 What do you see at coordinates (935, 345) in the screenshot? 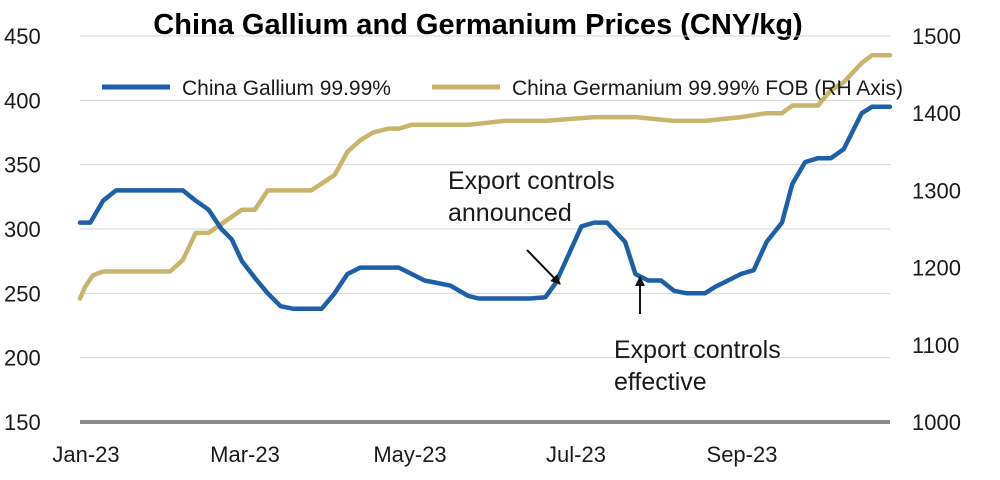
I see `right-tick-label: 1100` at bounding box center [935, 345].